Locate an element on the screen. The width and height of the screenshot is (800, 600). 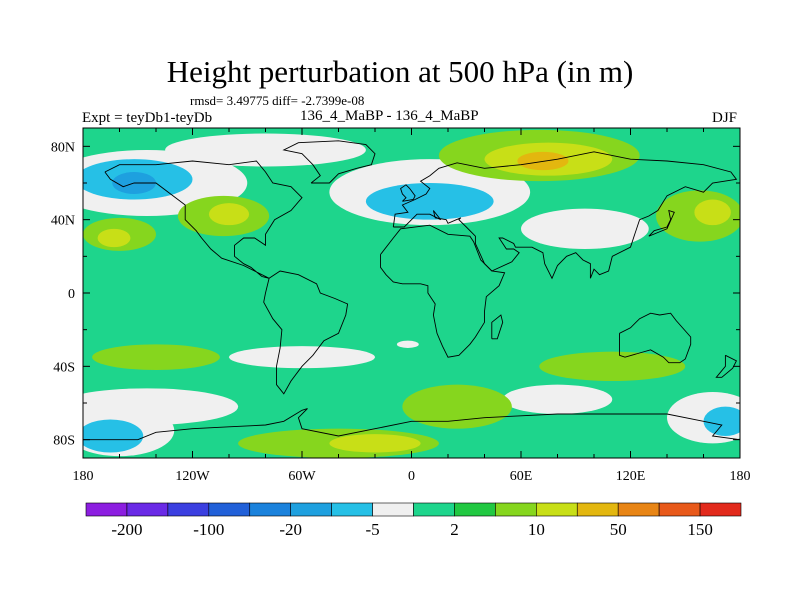
japan-coastline is located at coordinates (661, 223).